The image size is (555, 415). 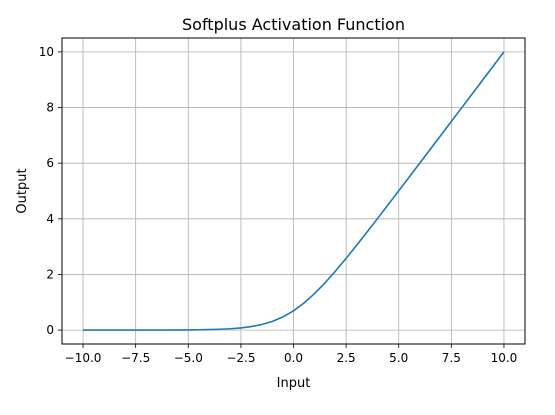 I want to click on x-tick-label: 10.0, so click(x=504, y=358).